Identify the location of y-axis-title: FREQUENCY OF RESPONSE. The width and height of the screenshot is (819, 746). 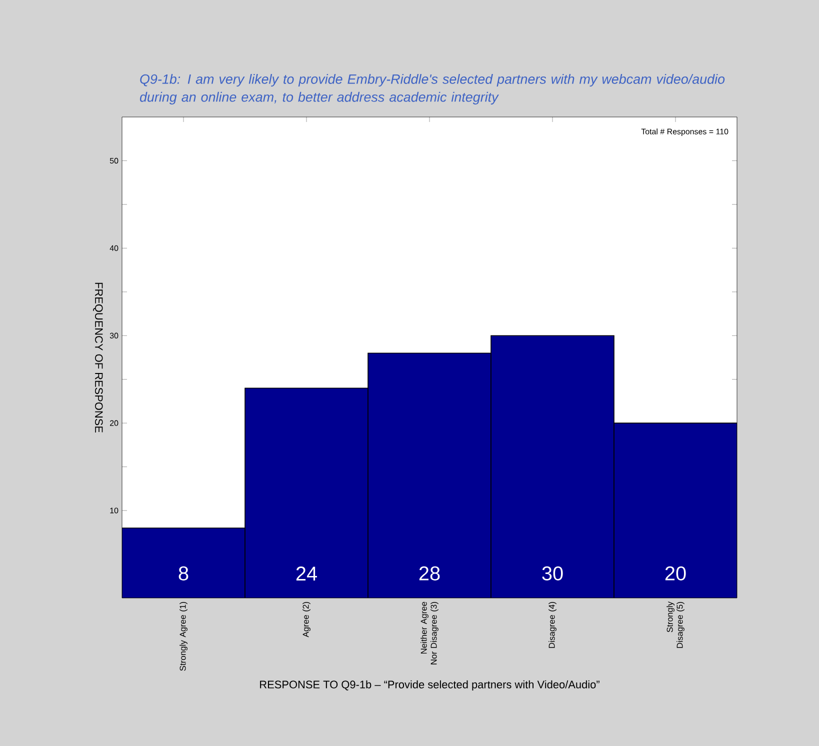
(98, 357).